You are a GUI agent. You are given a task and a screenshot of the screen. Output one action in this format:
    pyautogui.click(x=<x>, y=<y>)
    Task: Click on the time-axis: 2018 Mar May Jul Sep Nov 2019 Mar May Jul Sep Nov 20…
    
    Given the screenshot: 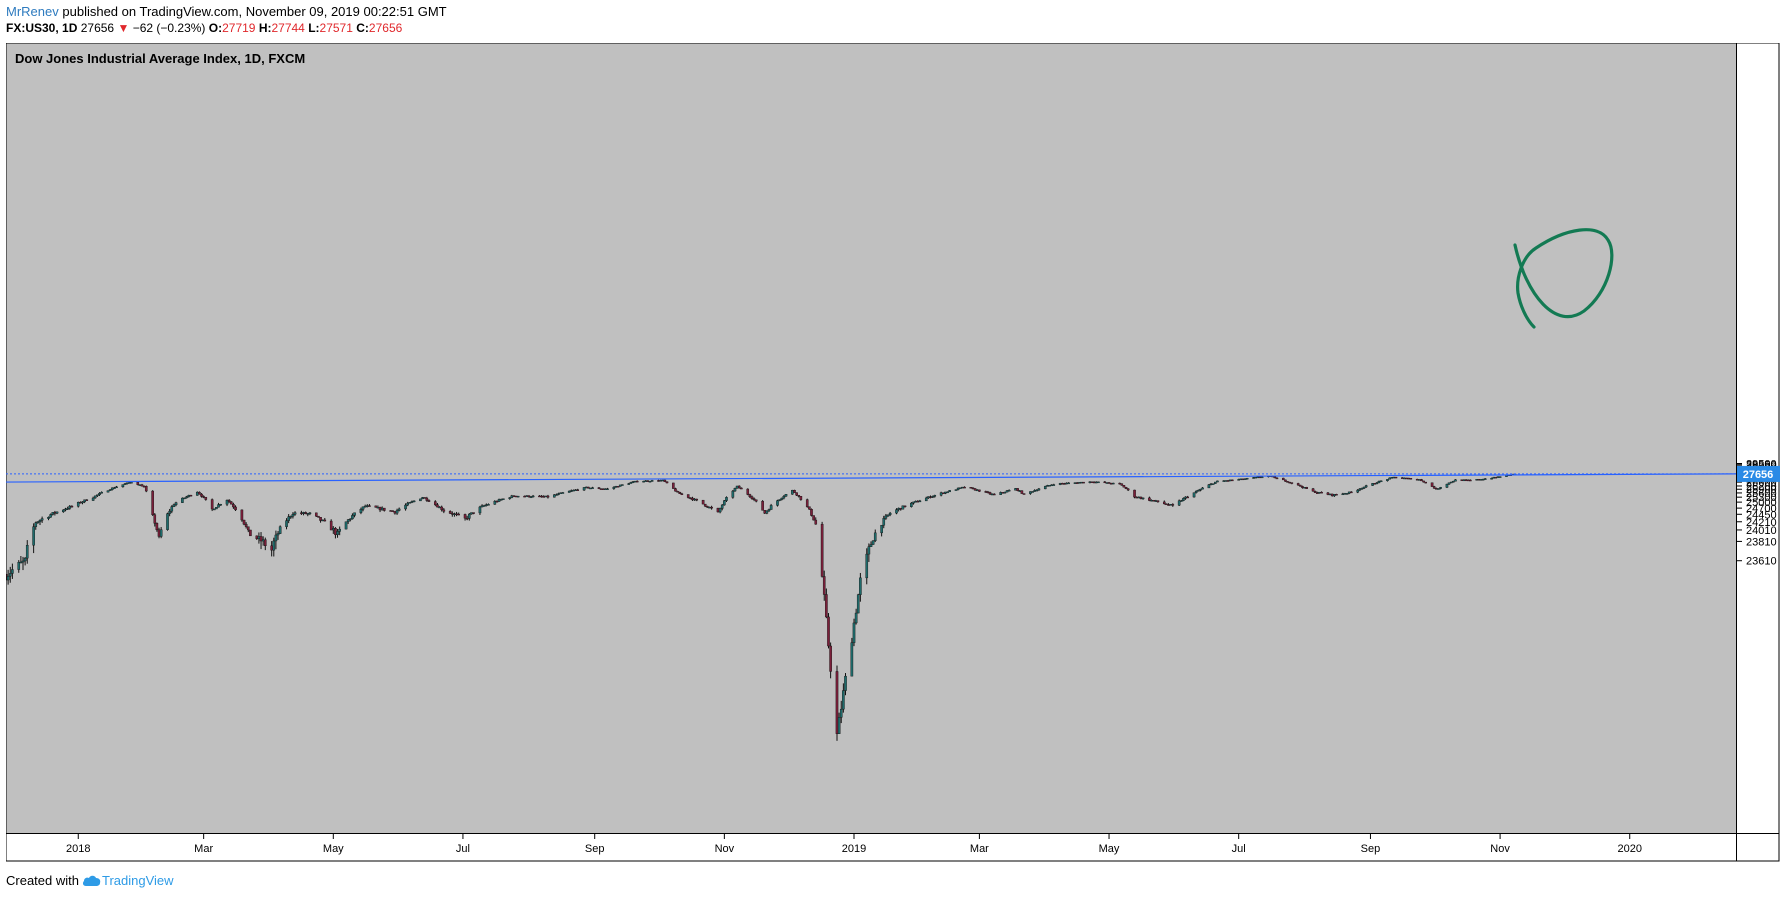 What is the action you would take?
    pyautogui.click(x=854, y=844)
    